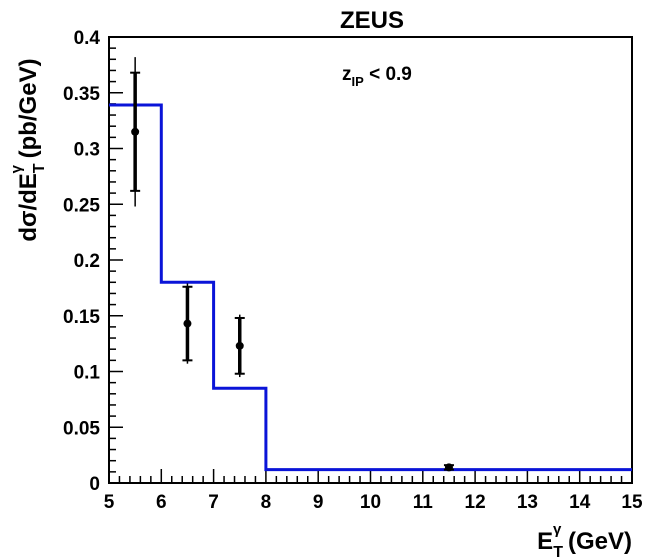  I want to click on x-tick-label: 12, so click(475, 502).